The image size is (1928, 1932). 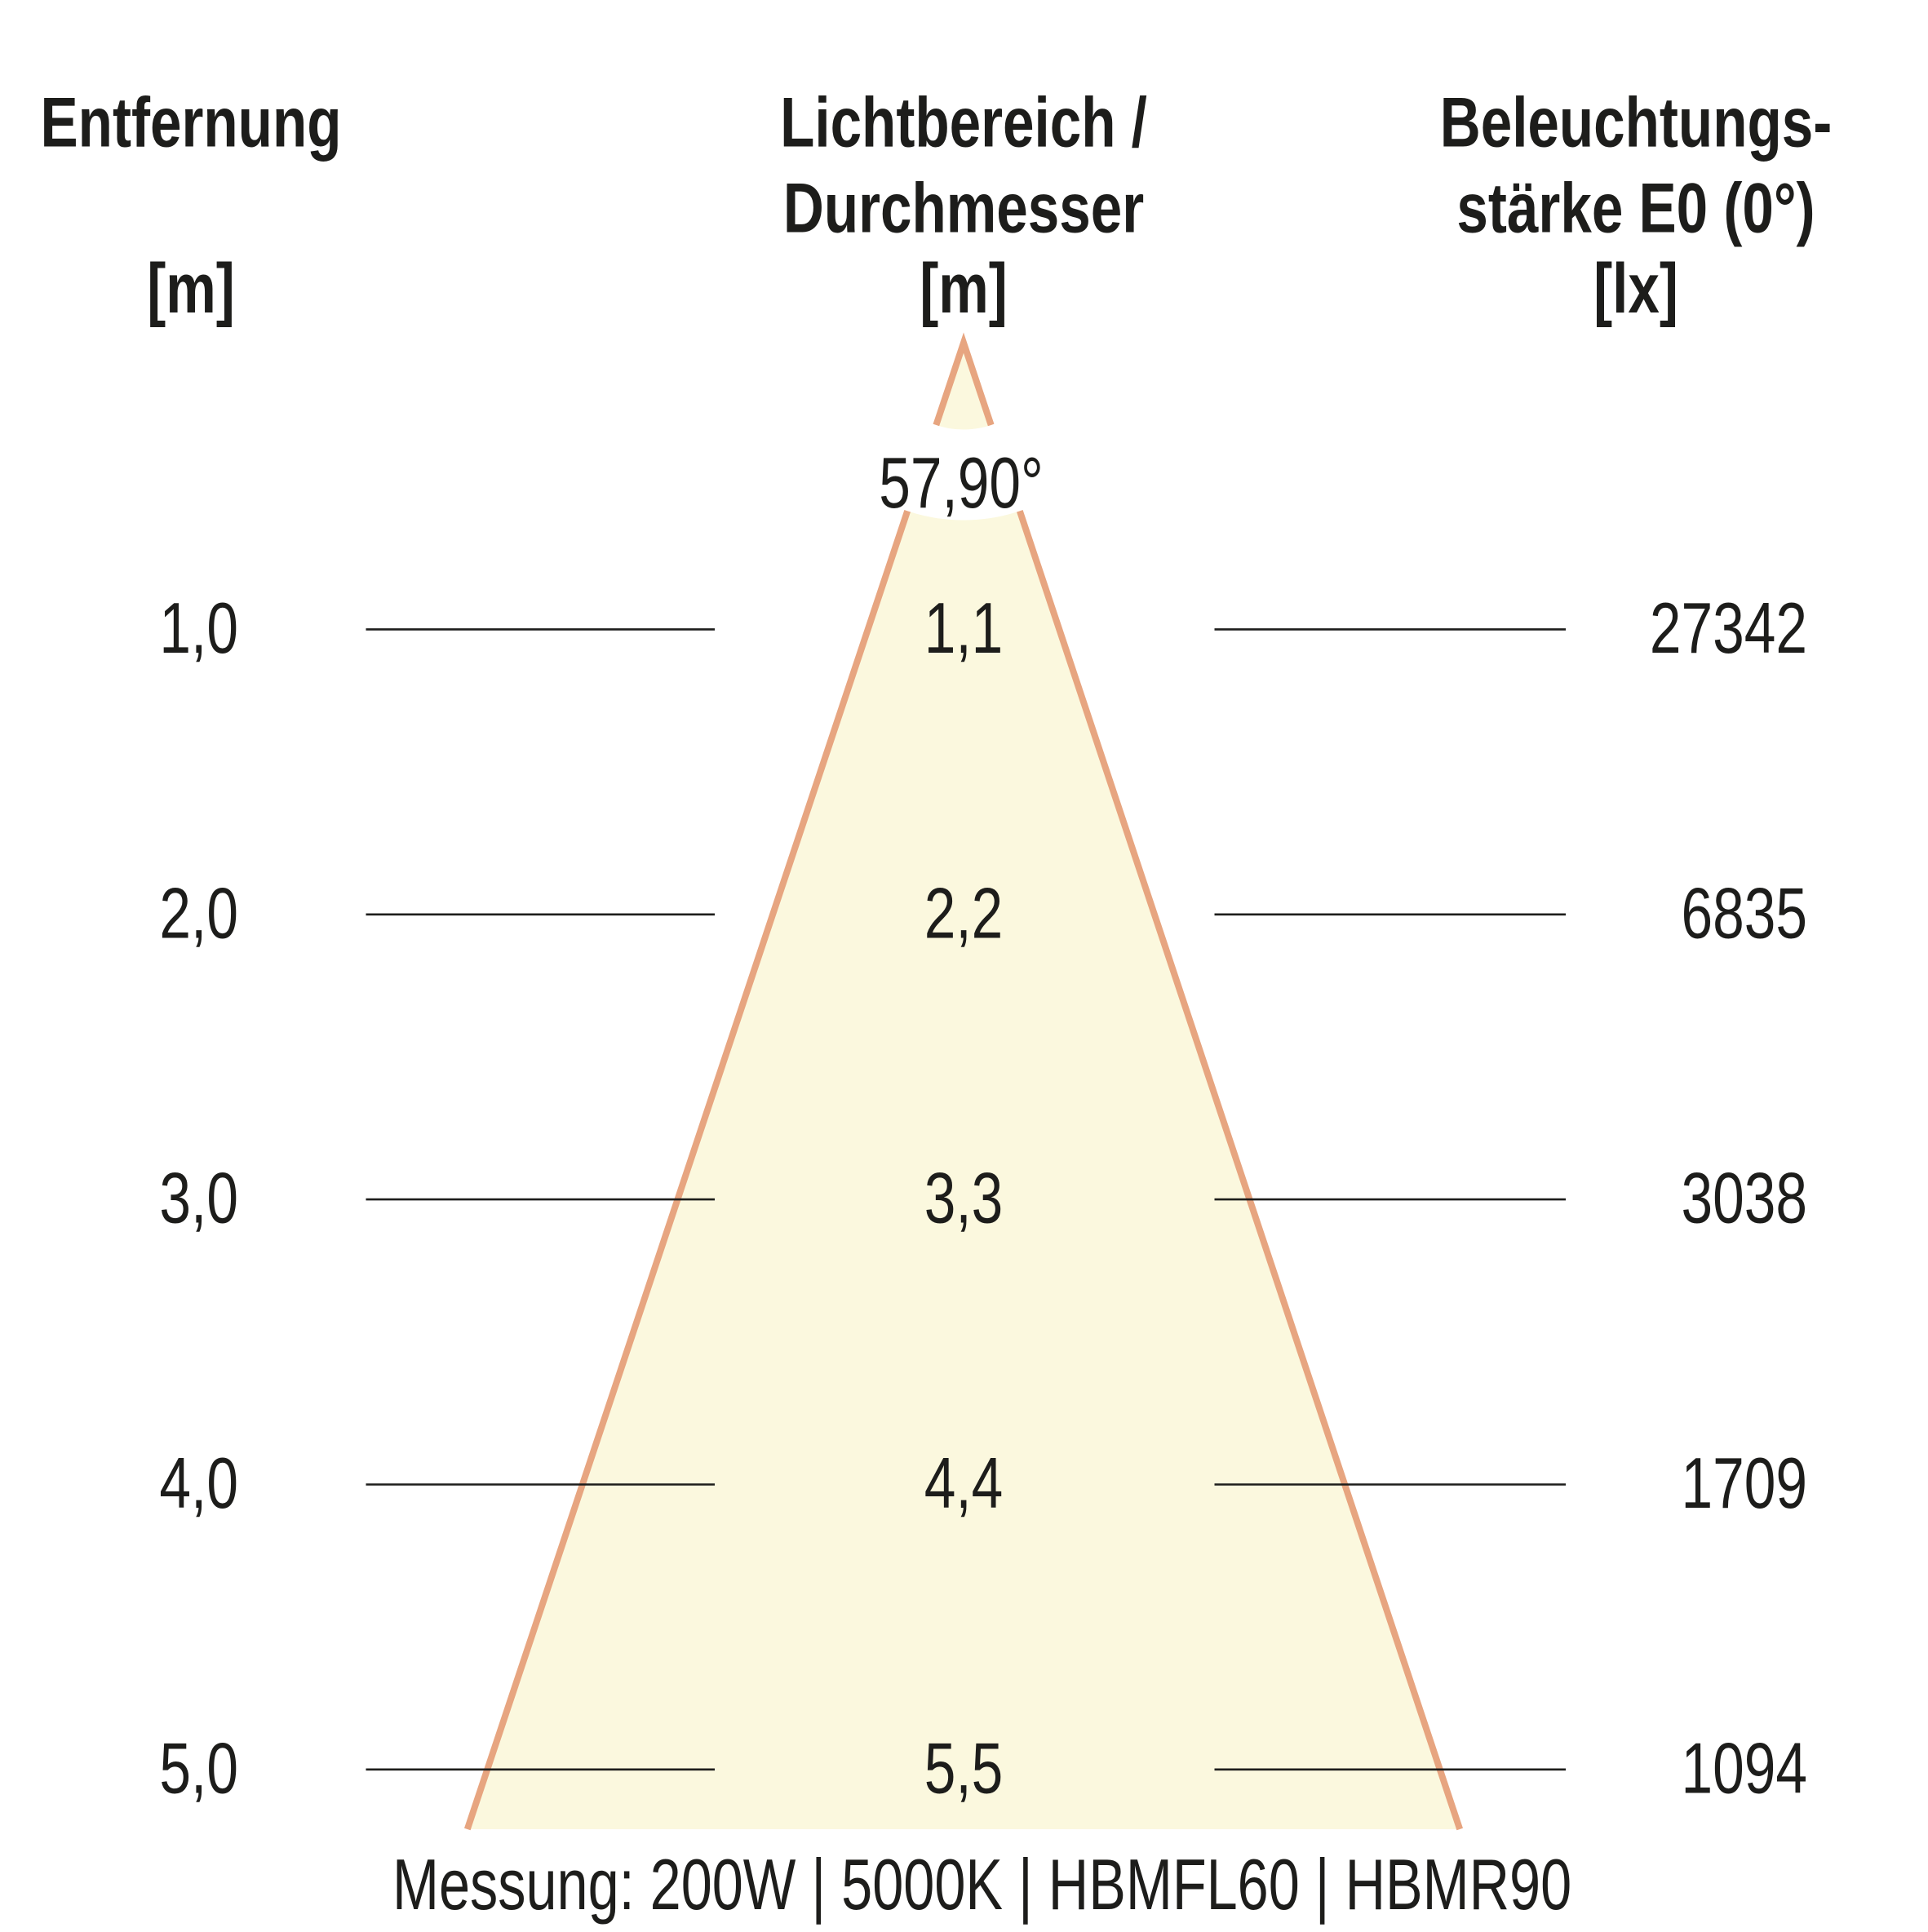 I want to click on svg-text: 4,0, so click(x=198, y=1483).